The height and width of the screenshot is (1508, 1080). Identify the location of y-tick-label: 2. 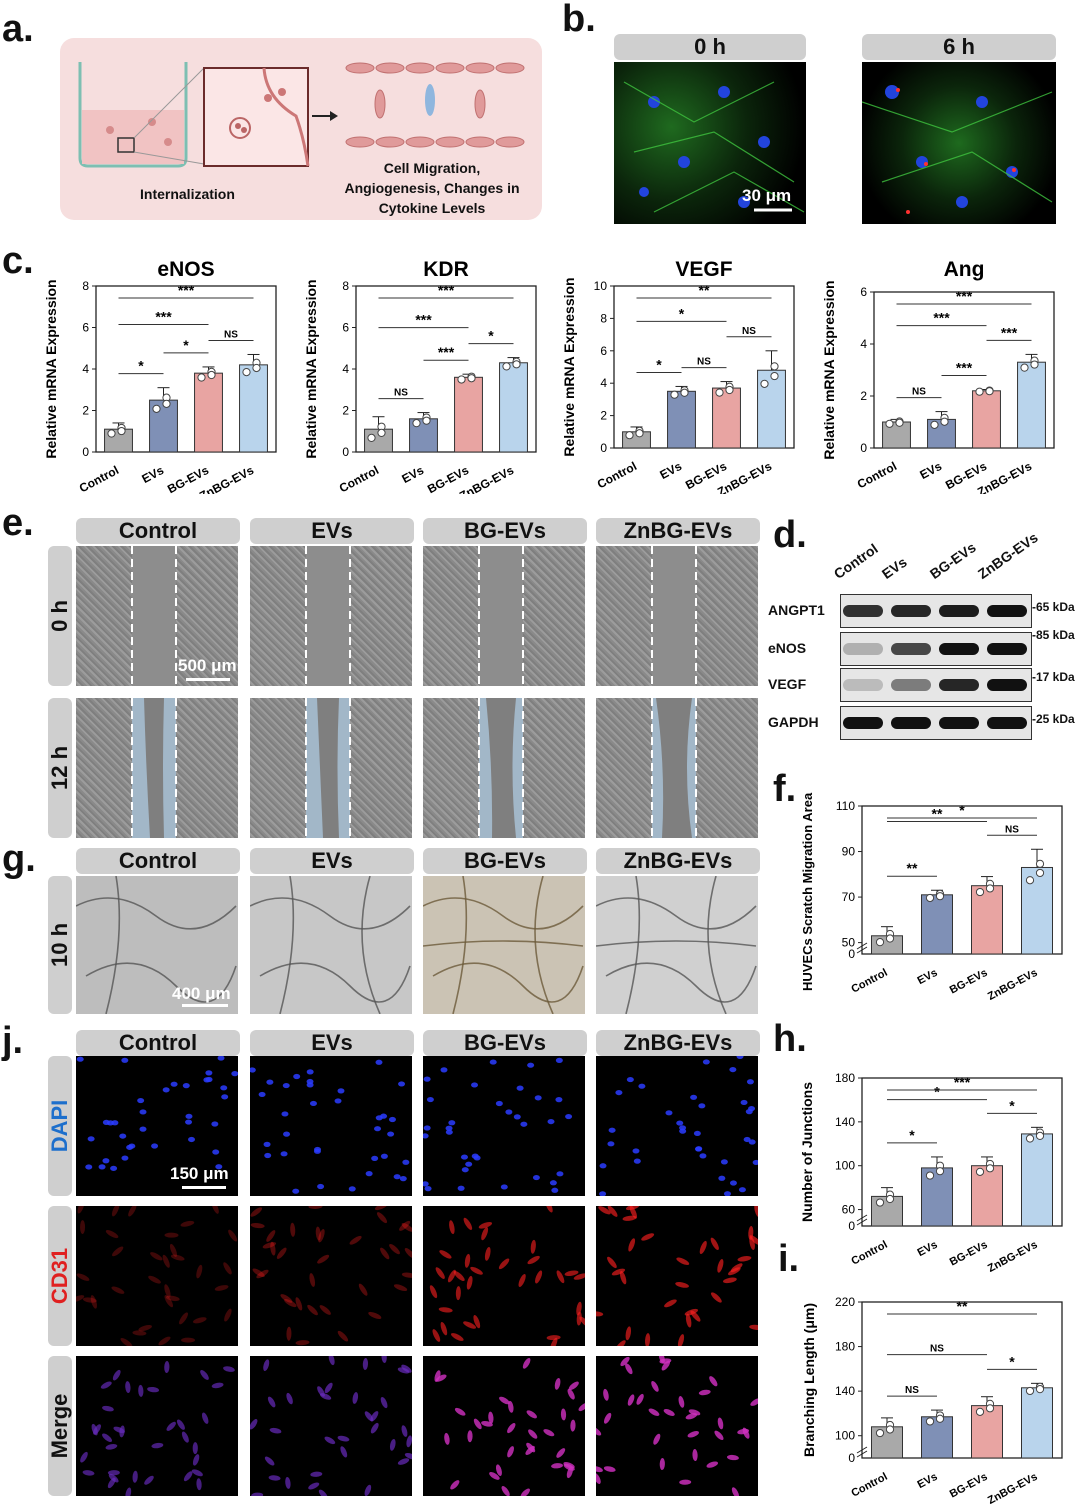
(85, 411).